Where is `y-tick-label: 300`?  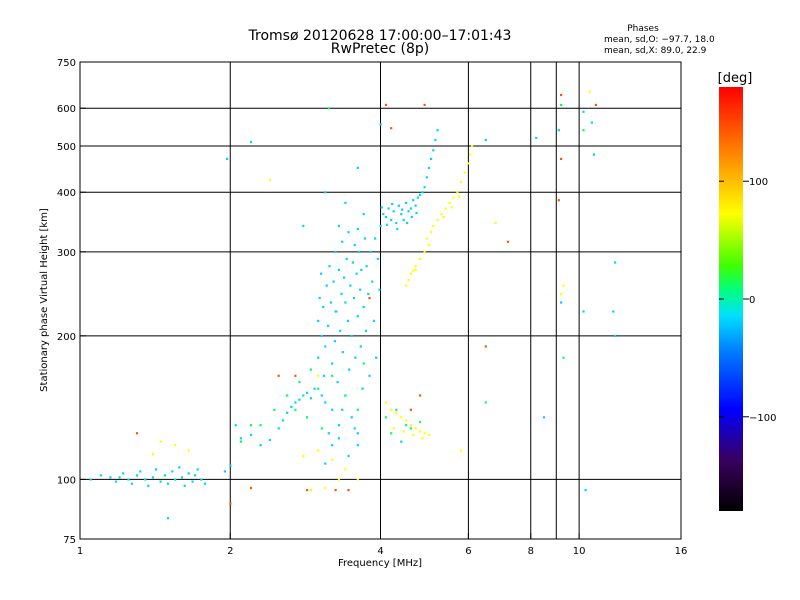 y-tick-label: 300 is located at coordinates (66, 253).